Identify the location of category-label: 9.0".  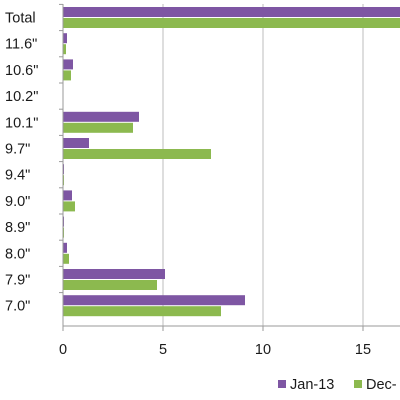
(17, 202).